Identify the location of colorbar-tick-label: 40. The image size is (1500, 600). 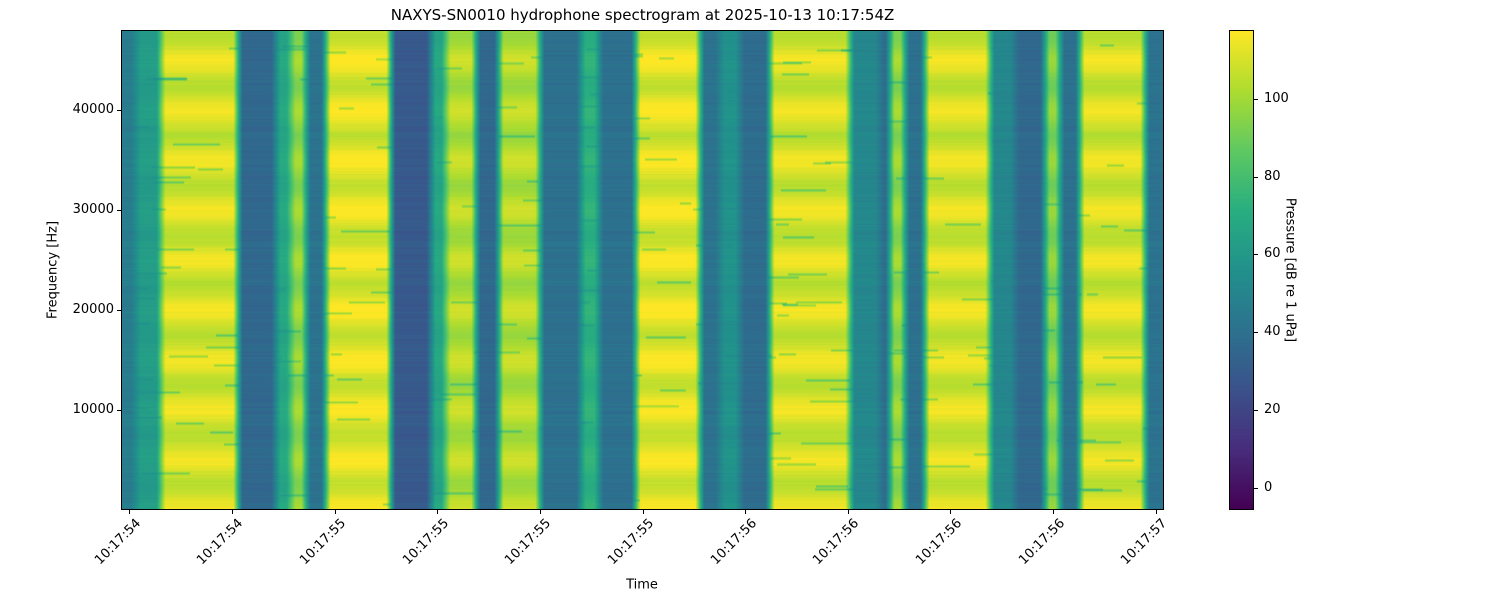
(1272, 332).